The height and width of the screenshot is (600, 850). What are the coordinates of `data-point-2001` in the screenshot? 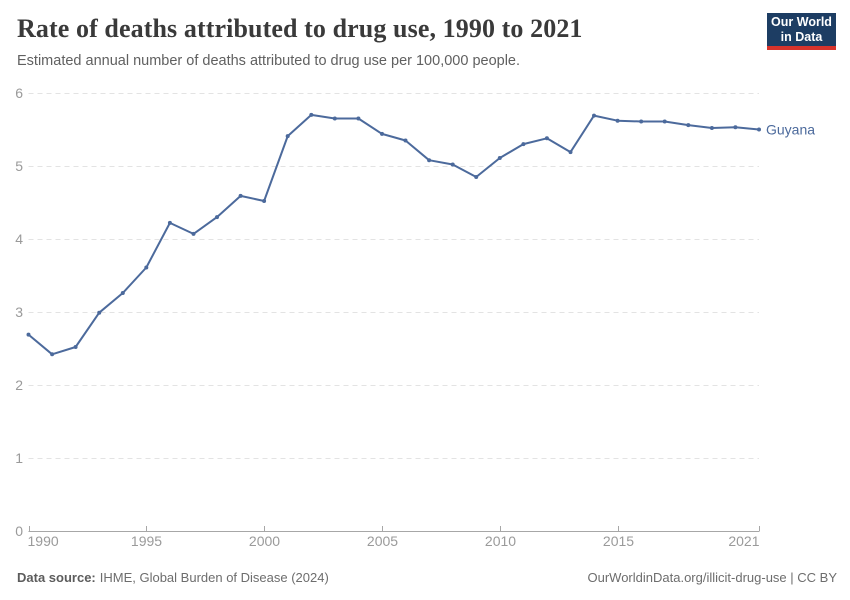 It's located at (287, 136).